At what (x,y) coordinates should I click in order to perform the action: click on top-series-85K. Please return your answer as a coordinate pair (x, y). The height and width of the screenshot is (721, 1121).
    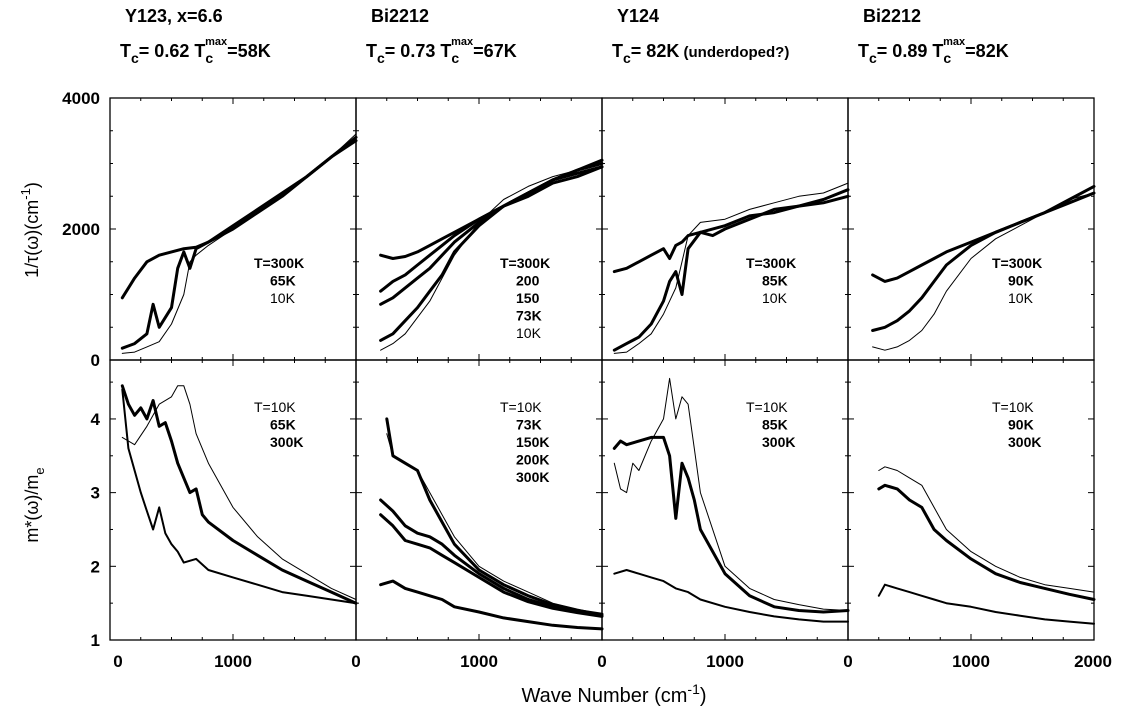
    Looking at the image, I should click on (731, 273).